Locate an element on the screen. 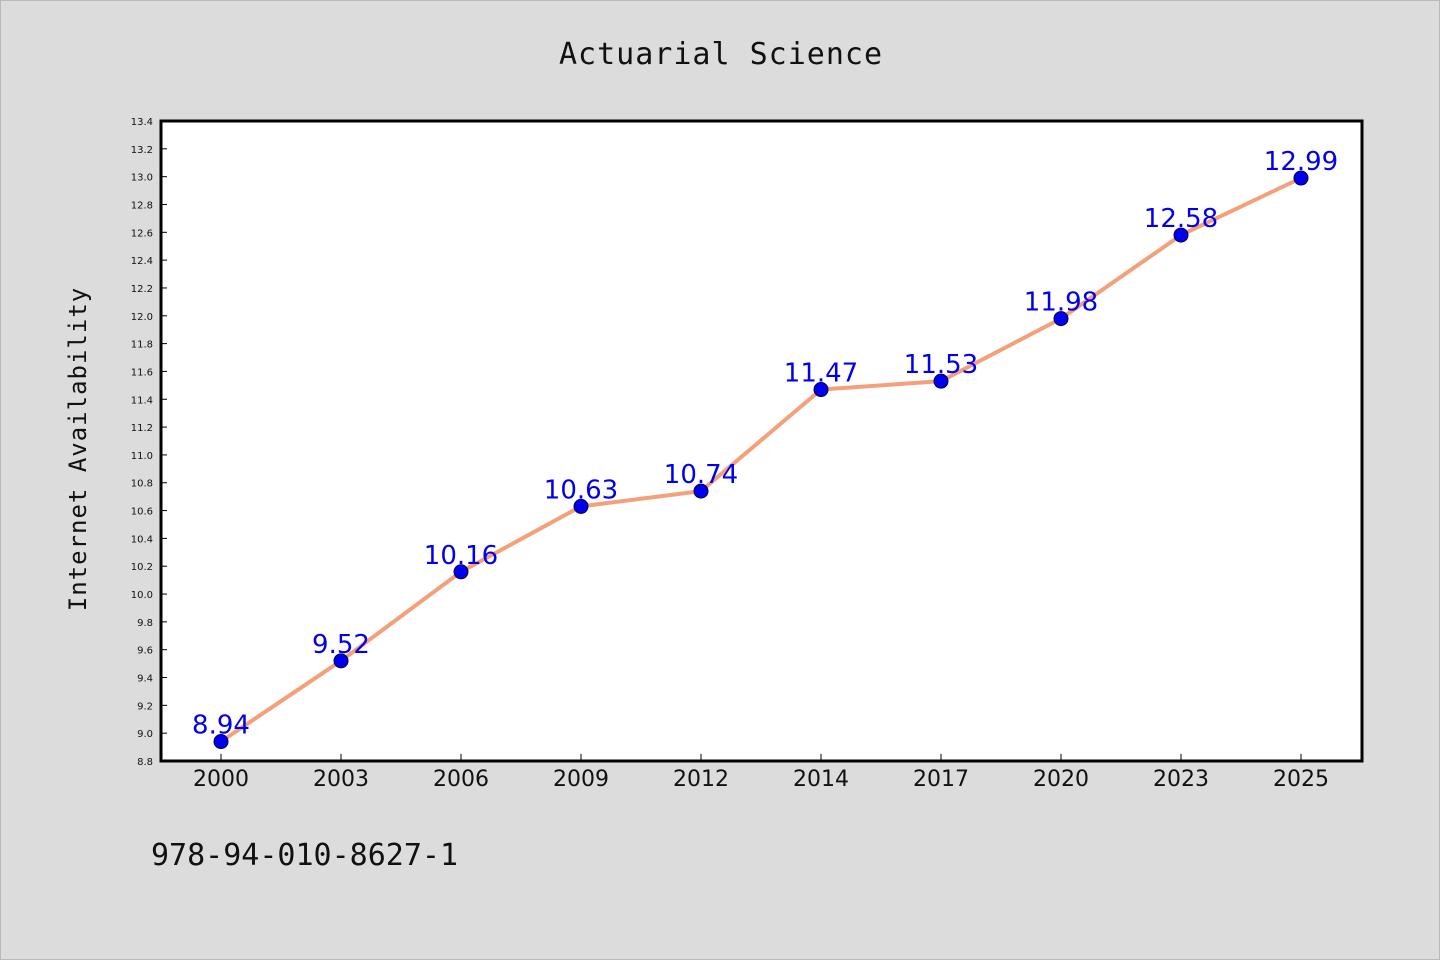  y-tick-label: 11.4 is located at coordinates (142, 400).